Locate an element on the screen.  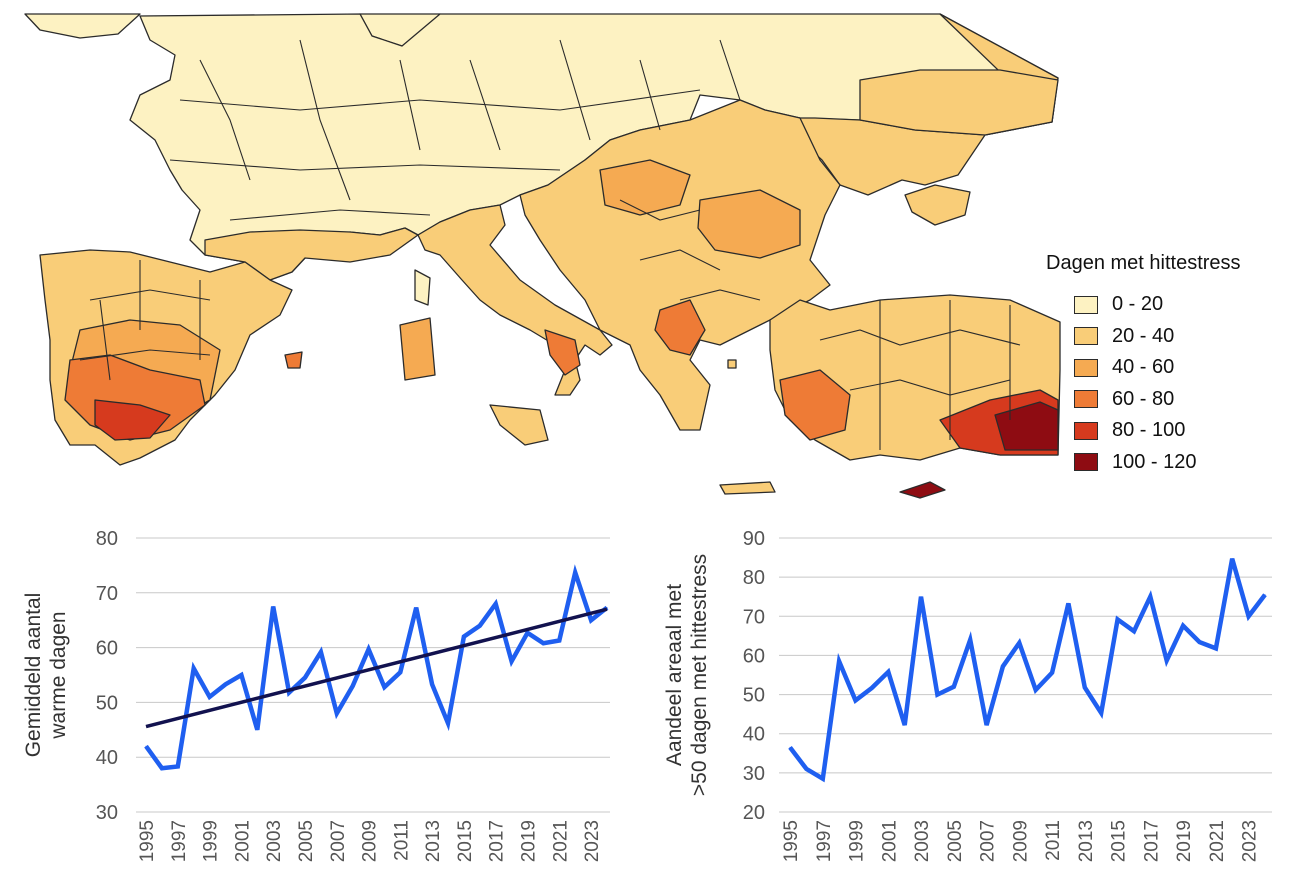
map-land-sicily is located at coordinates (519, 425).